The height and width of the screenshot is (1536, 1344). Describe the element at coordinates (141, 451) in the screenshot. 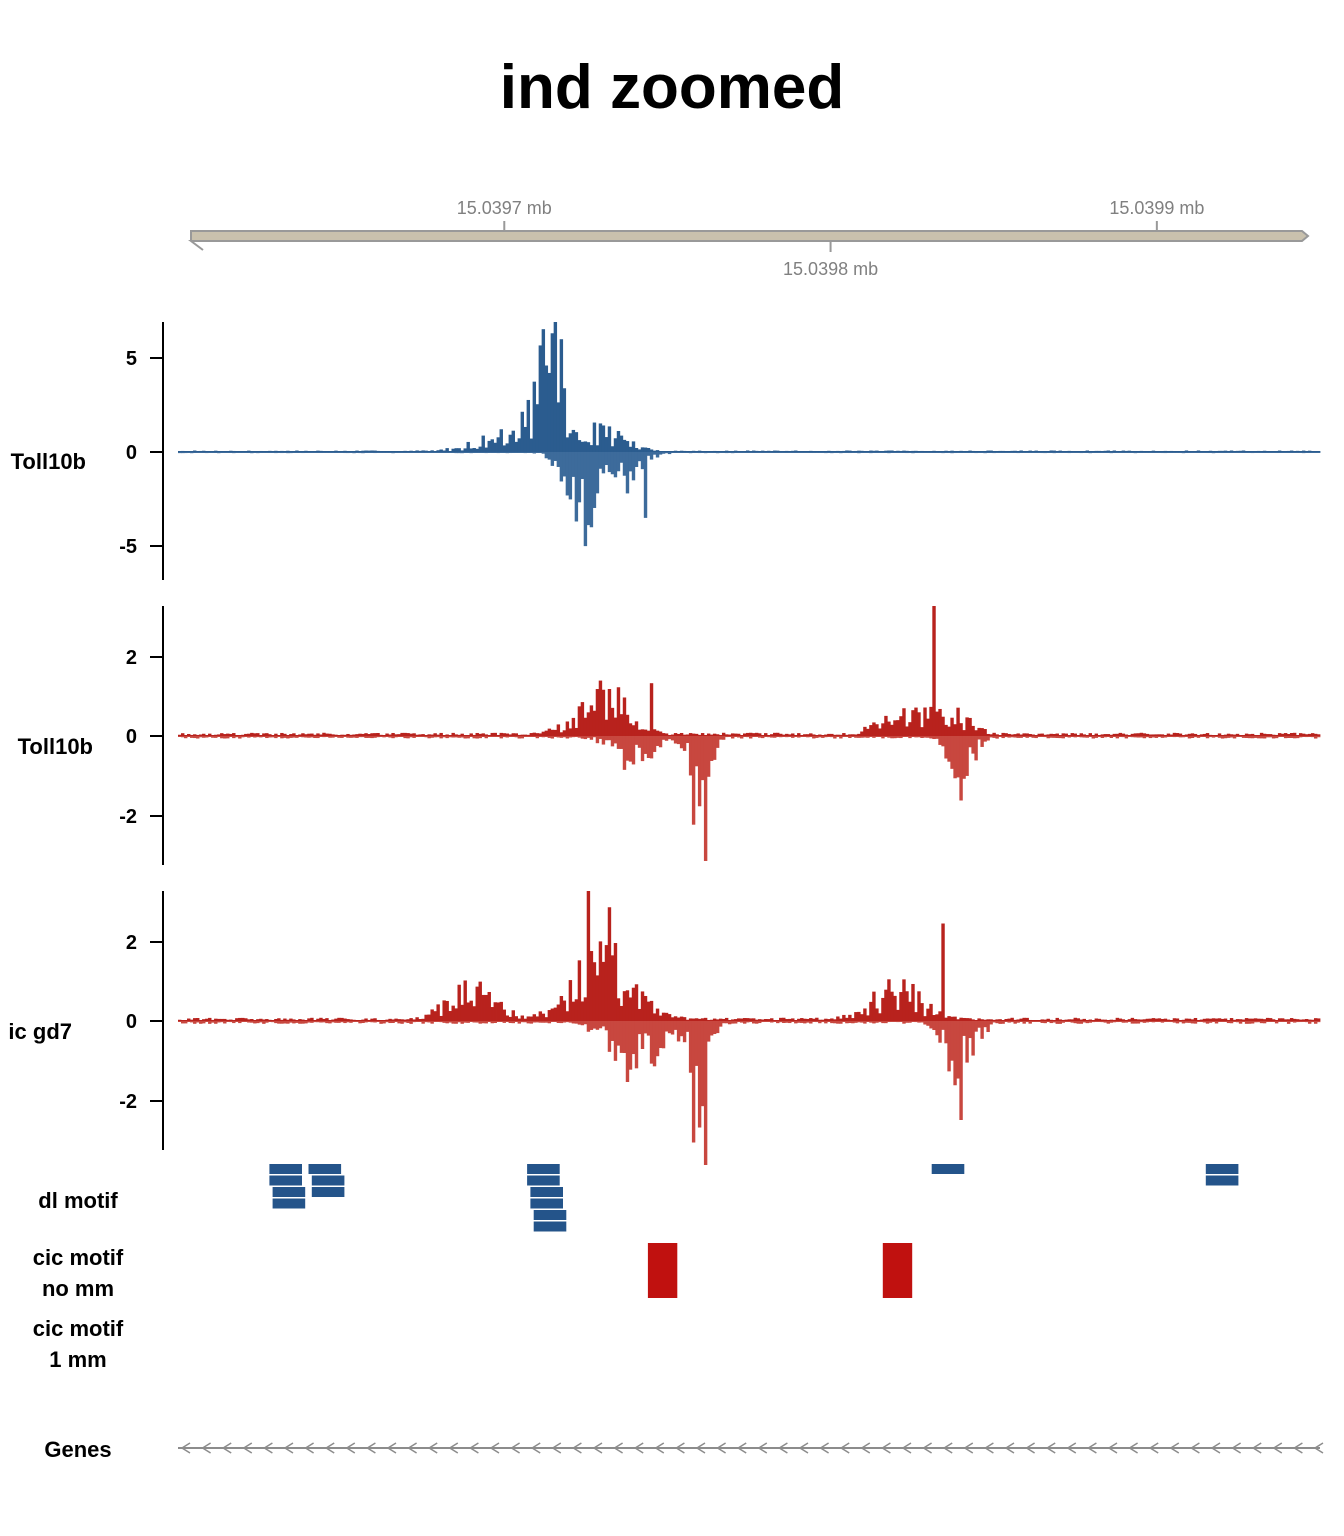

I see `track1-yaxis: 5 0 -5` at that location.